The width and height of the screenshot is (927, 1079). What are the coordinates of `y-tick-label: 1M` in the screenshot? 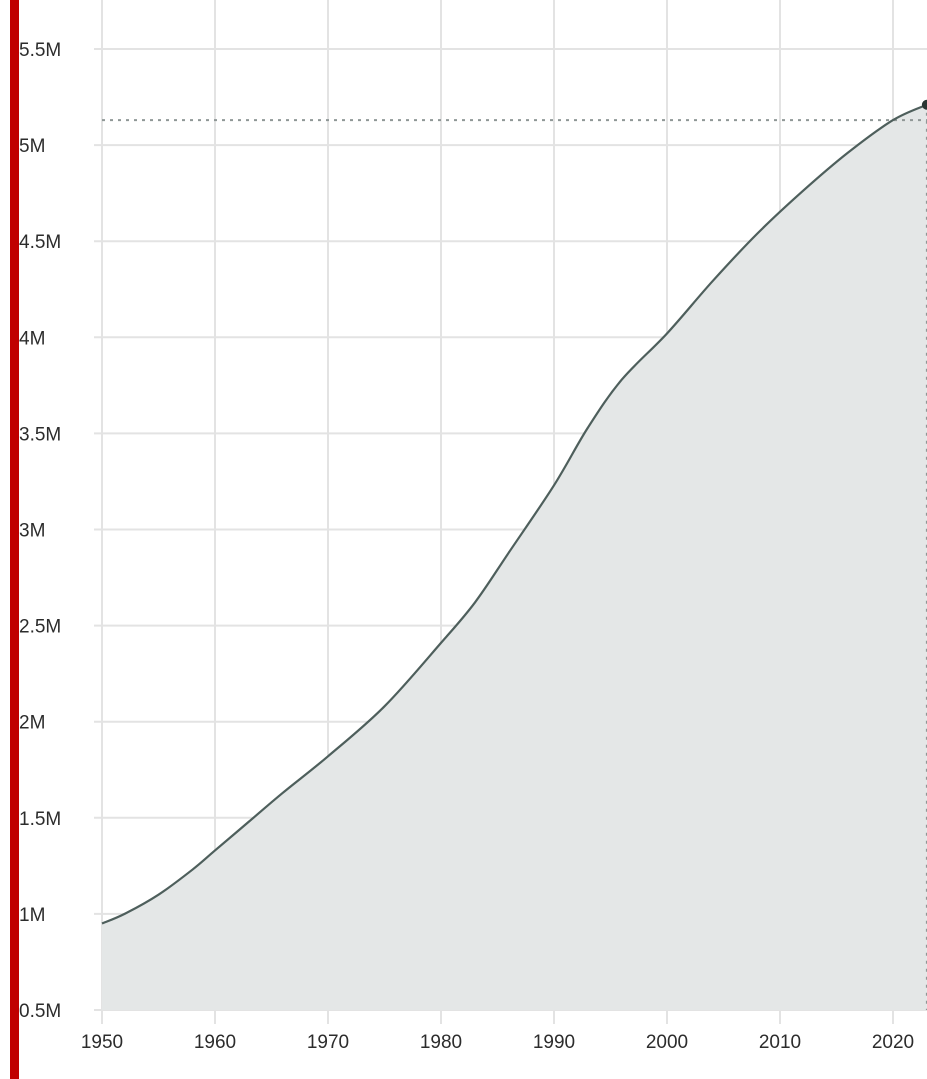 It's located at (32, 915).